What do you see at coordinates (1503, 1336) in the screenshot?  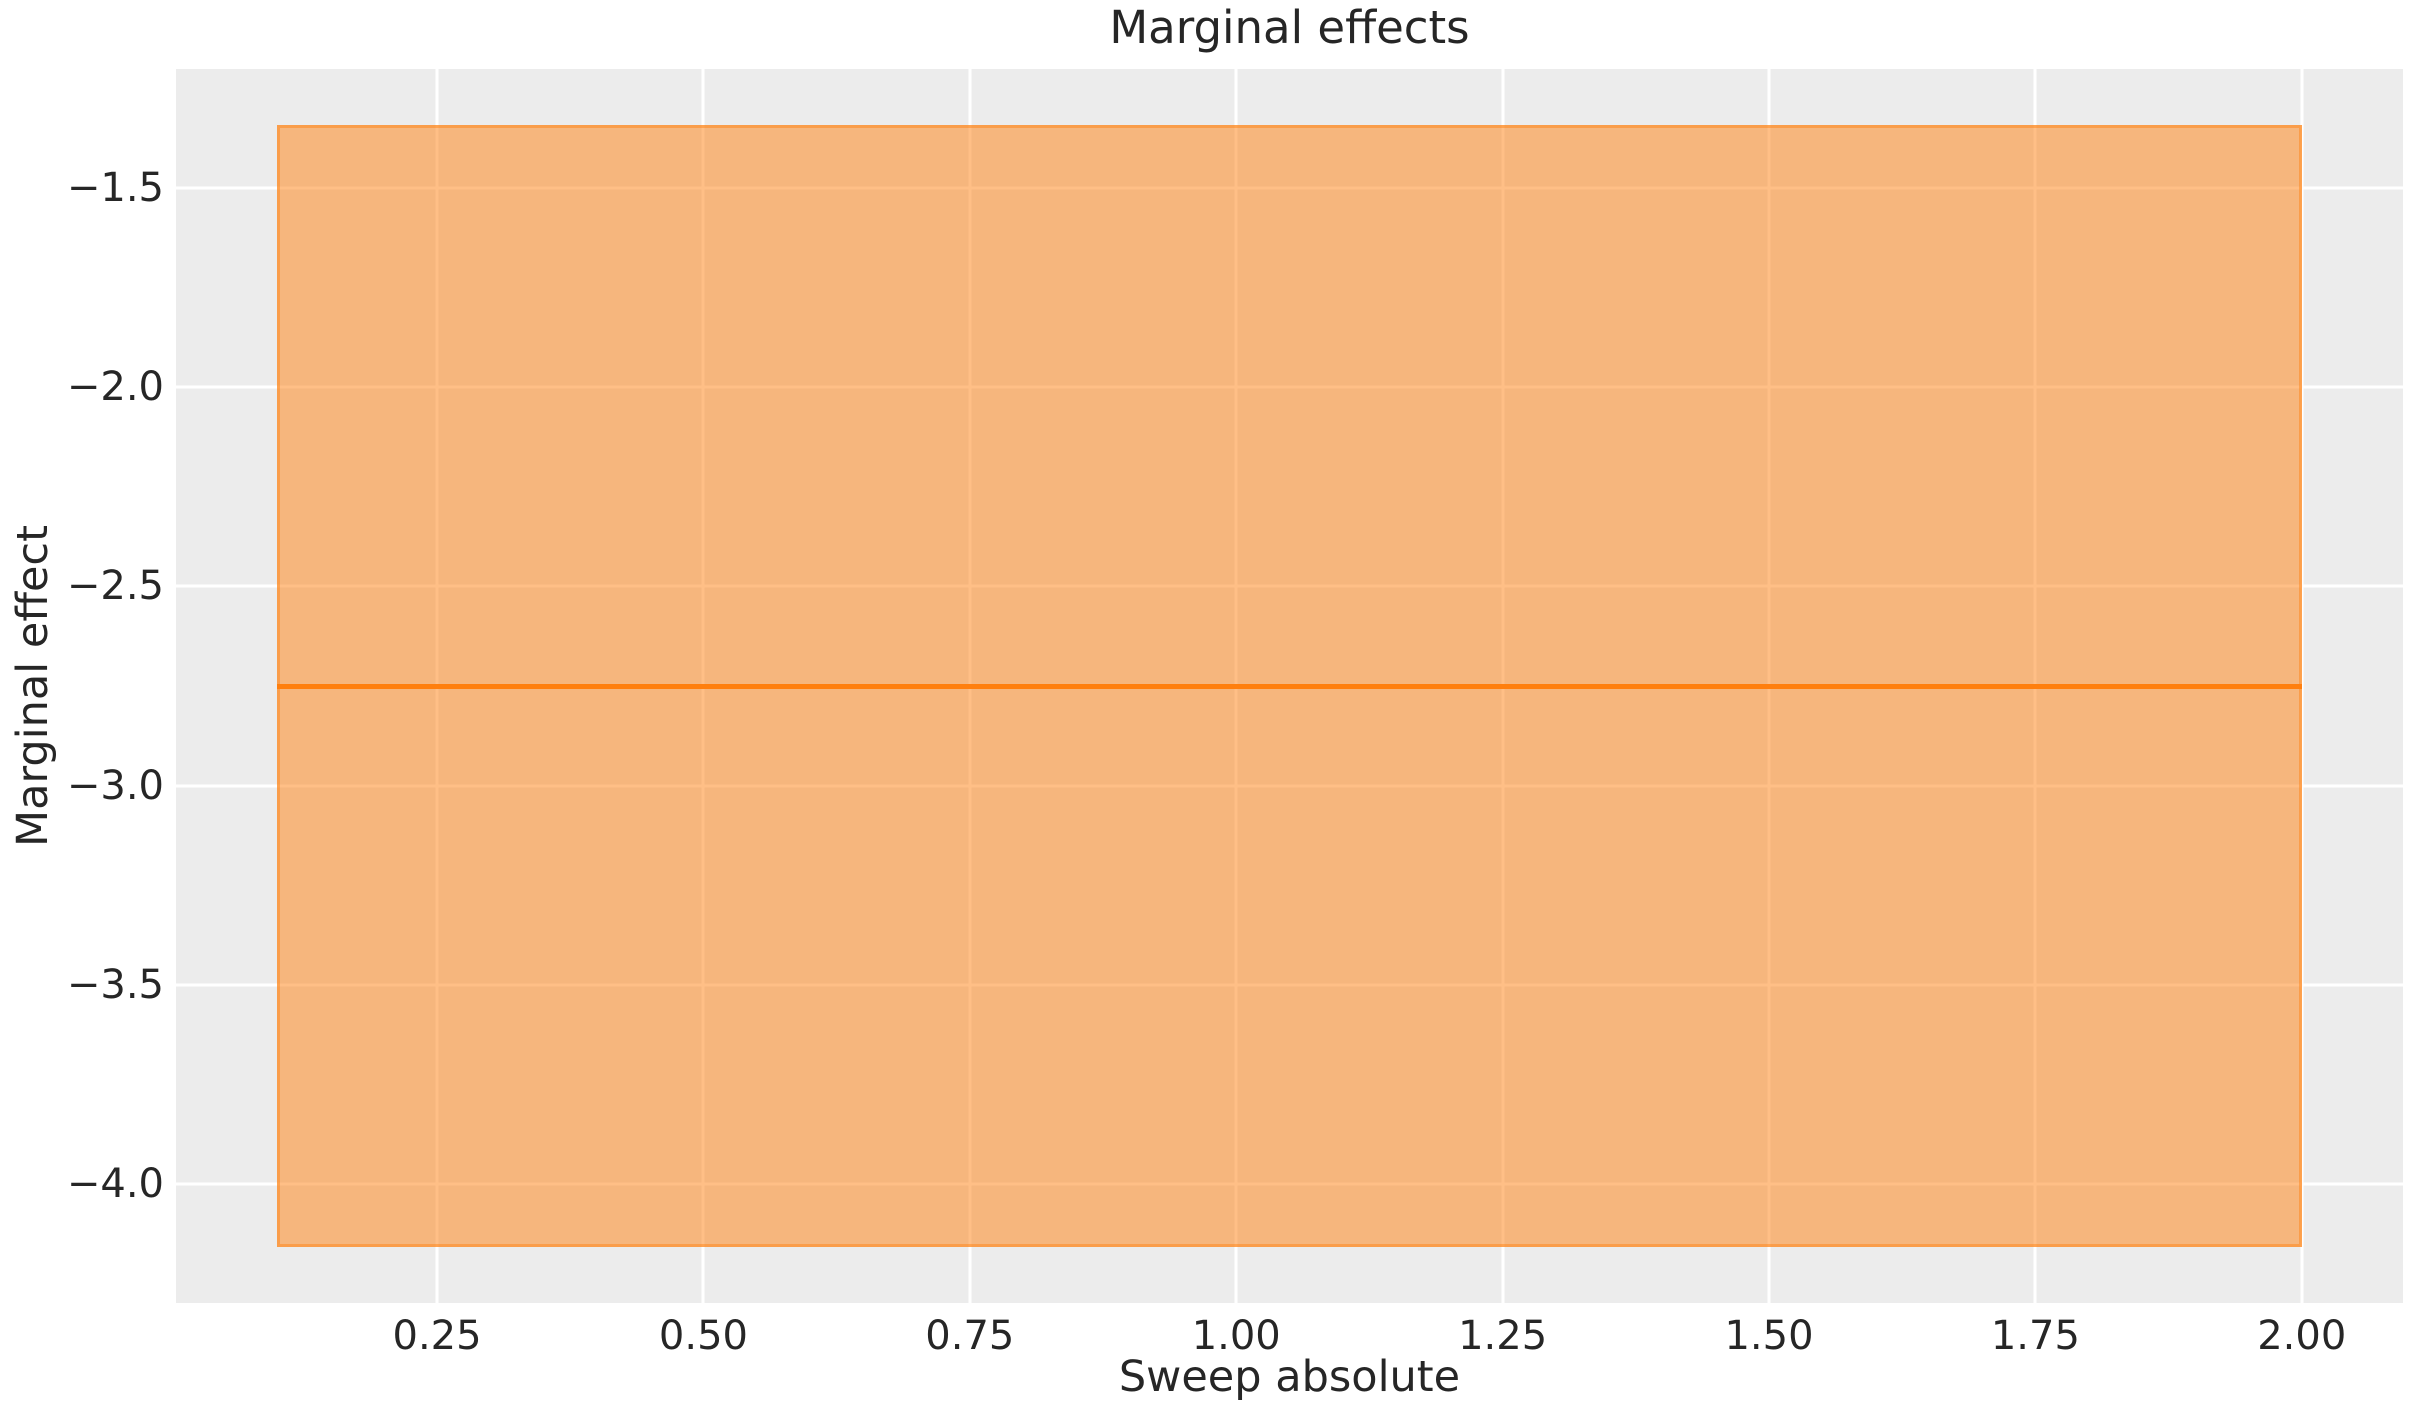 I see `x-tick-label: 1.25` at bounding box center [1503, 1336].